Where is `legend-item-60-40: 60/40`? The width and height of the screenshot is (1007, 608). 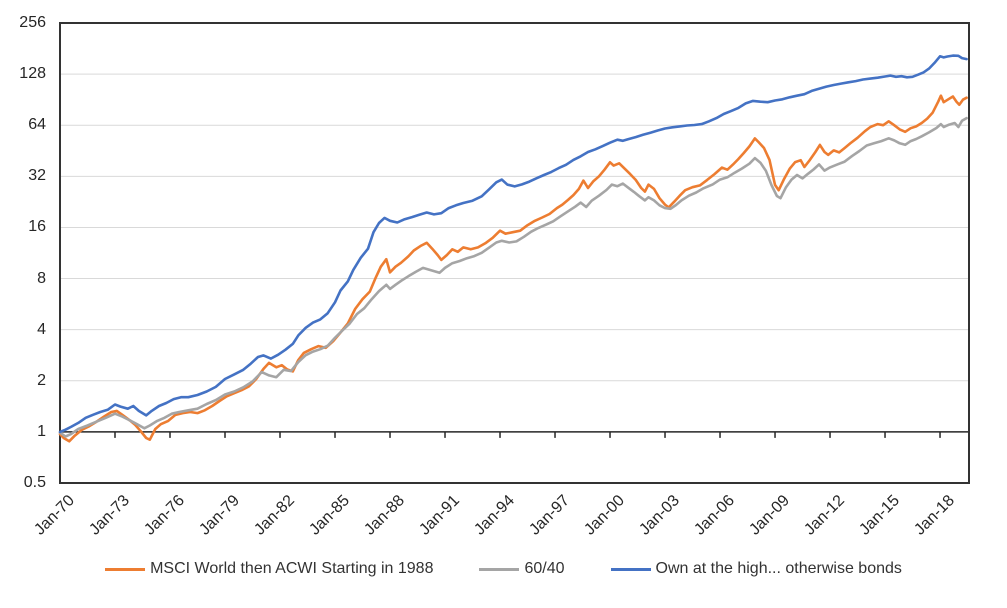 legend-item-60-40: 60/40 is located at coordinates (522, 569).